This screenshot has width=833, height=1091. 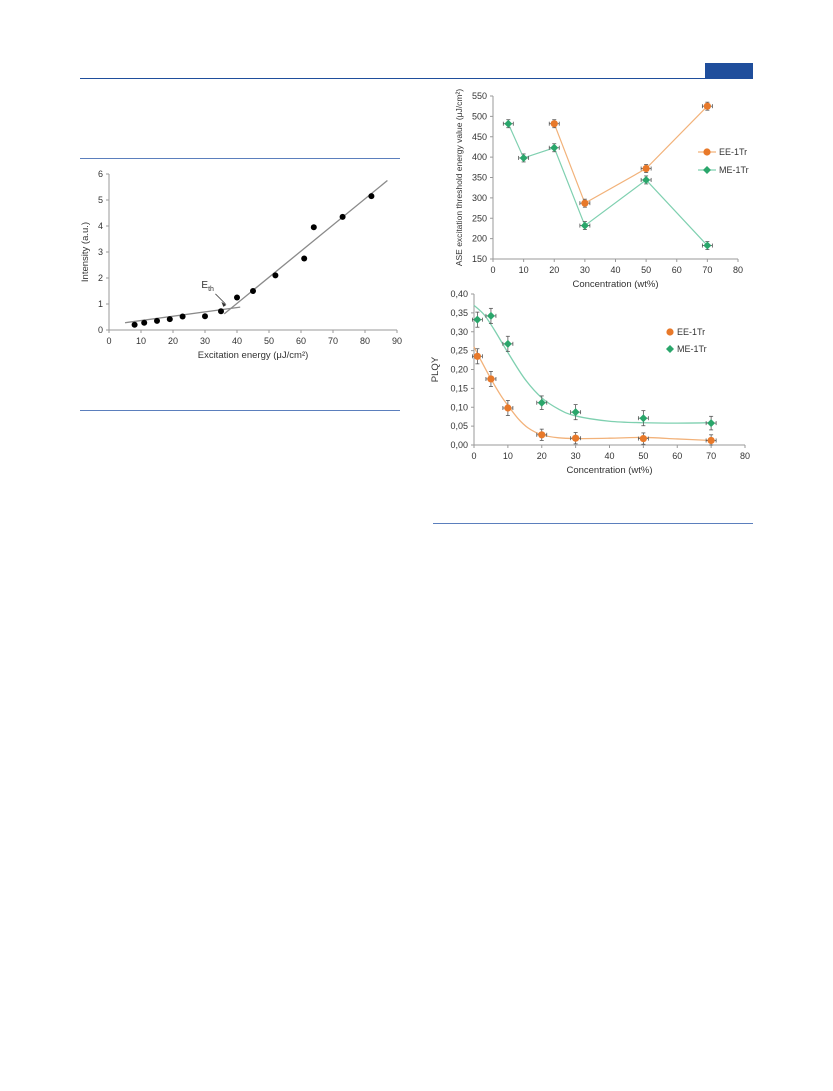 What do you see at coordinates (479, 198) in the screenshot?
I see `ase-y-tick-label: 300` at bounding box center [479, 198].